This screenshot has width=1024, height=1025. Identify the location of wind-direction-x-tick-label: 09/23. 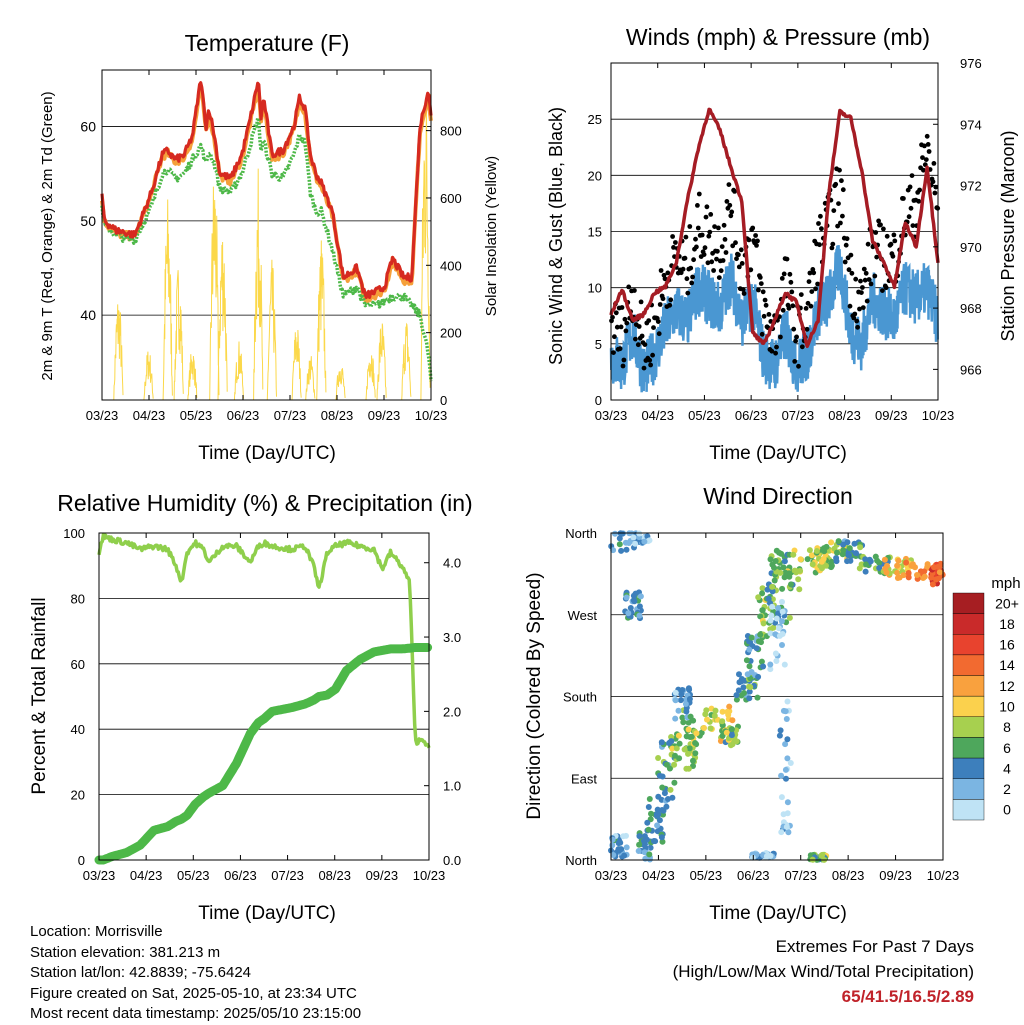
(895, 875).